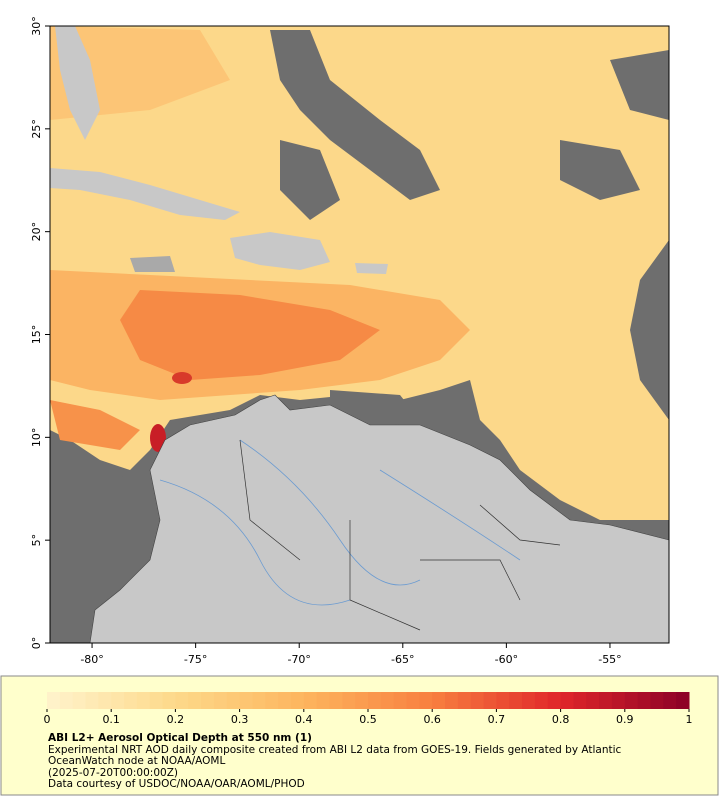 This screenshot has height=800, width=720. What do you see at coordinates (36, 232) in the screenshot?
I see `y-tick-label: 20°` at bounding box center [36, 232].